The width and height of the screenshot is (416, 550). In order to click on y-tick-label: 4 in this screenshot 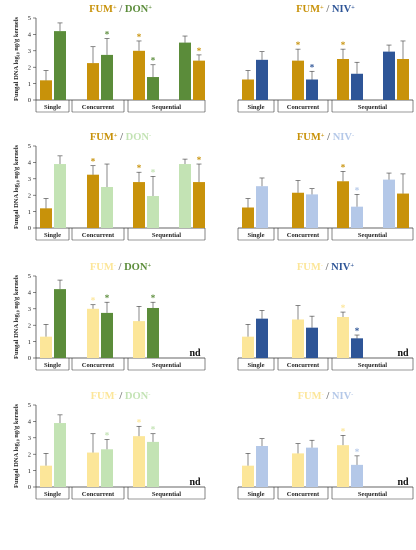, I will do `click(30, 163)`.